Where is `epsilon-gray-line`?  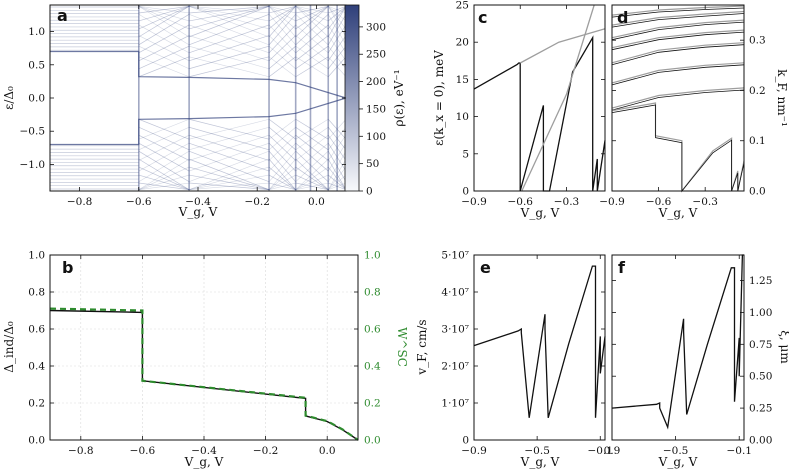
epsilon-gray-line is located at coordinates (558, 98).